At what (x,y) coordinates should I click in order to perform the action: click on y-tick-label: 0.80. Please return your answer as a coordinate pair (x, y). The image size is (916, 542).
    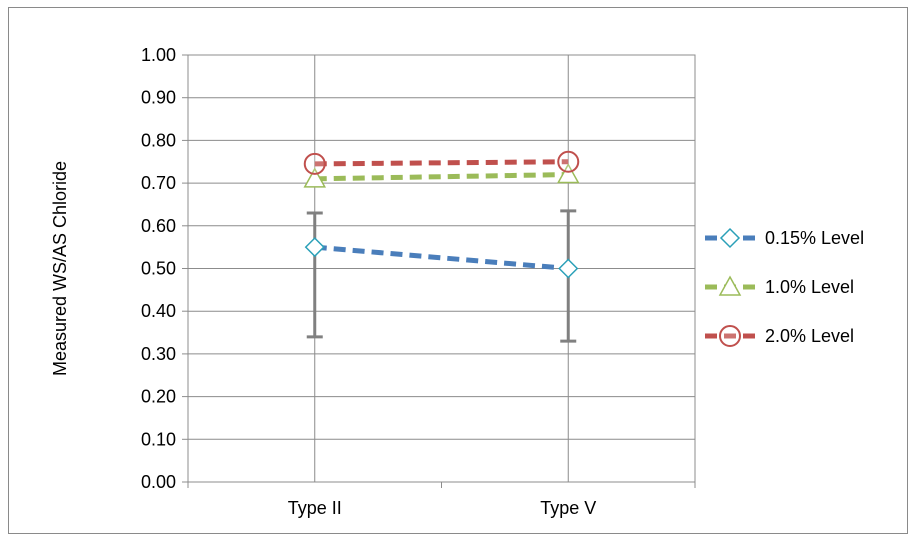
    Looking at the image, I should click on (158, 140).